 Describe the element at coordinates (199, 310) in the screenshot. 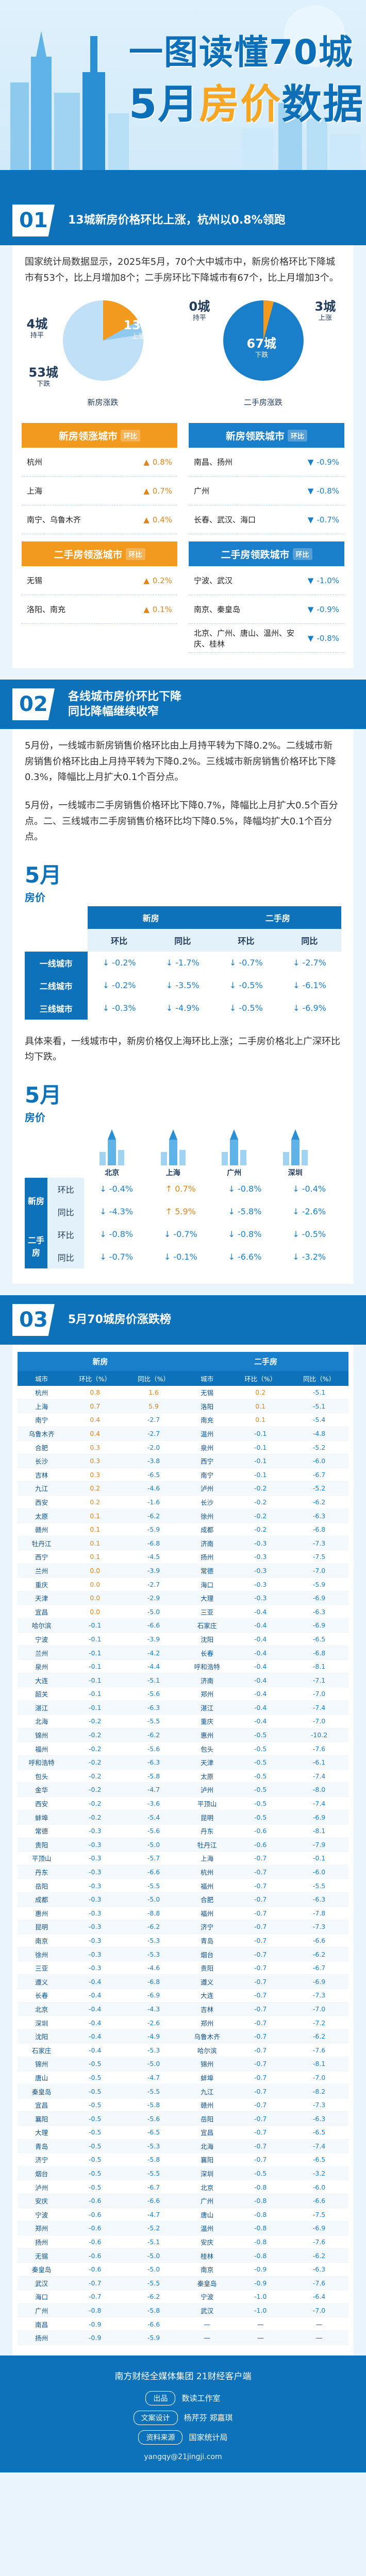

I see `pie2-flat-label: 0城 持平` at that location.